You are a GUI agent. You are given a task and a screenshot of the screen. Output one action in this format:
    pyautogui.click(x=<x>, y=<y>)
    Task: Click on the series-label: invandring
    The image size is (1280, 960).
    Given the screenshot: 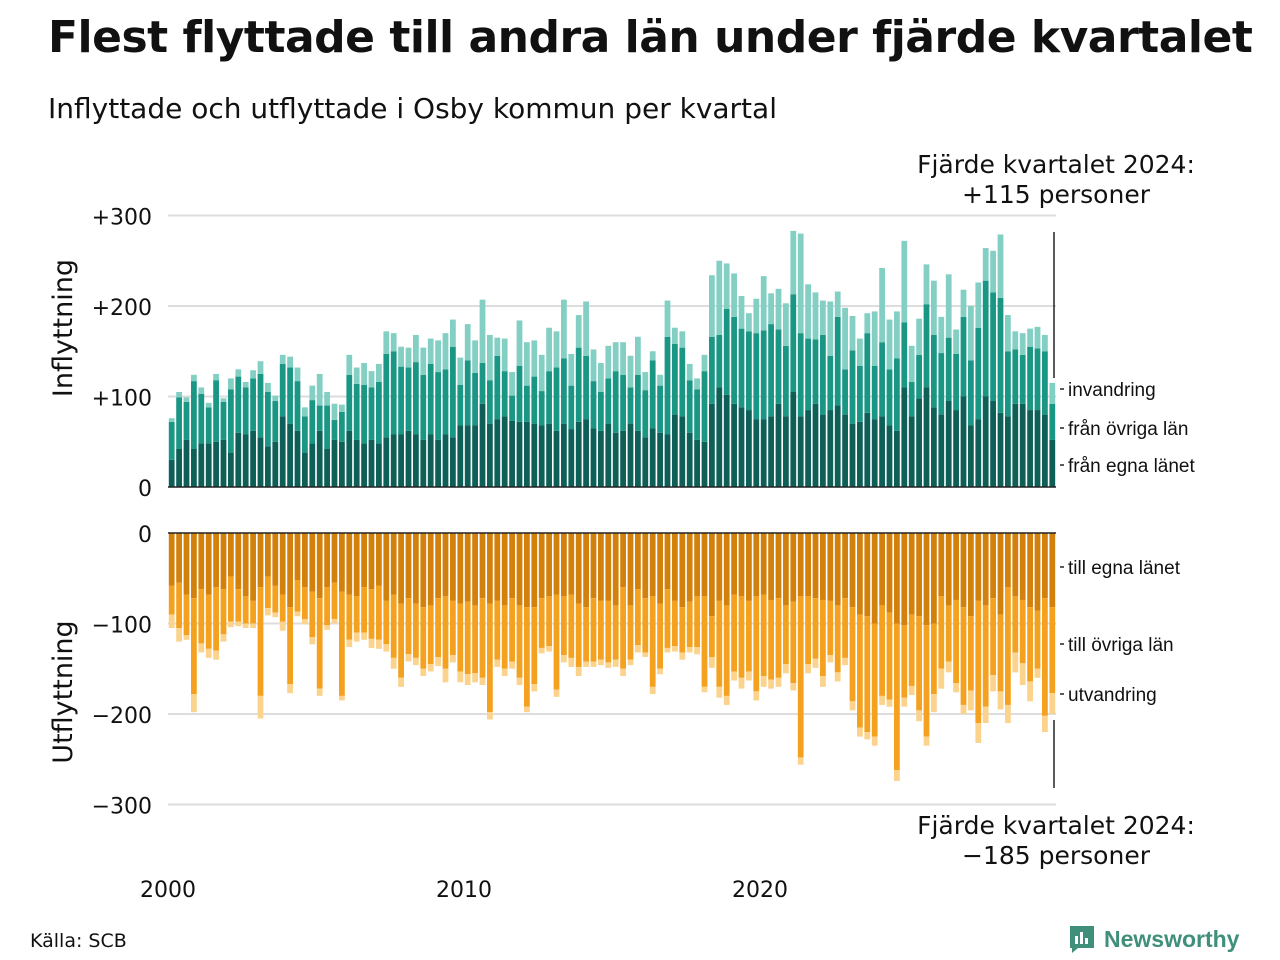 What is the action you would take?
    pyautogui.click(x=1112, y=390)
    